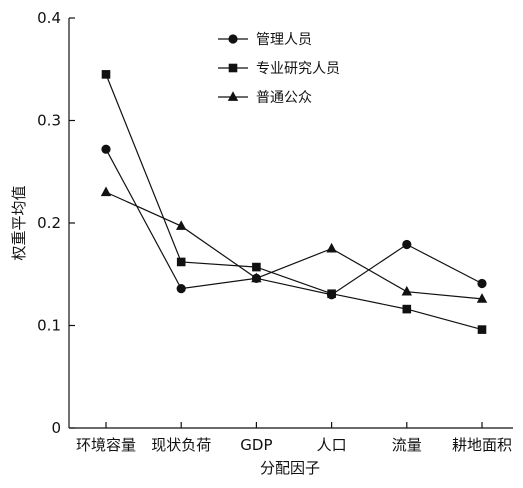  Describe the element at coordinates (49, 121) in the screenshot. I see `y-tick-label: 0.3` at that location.